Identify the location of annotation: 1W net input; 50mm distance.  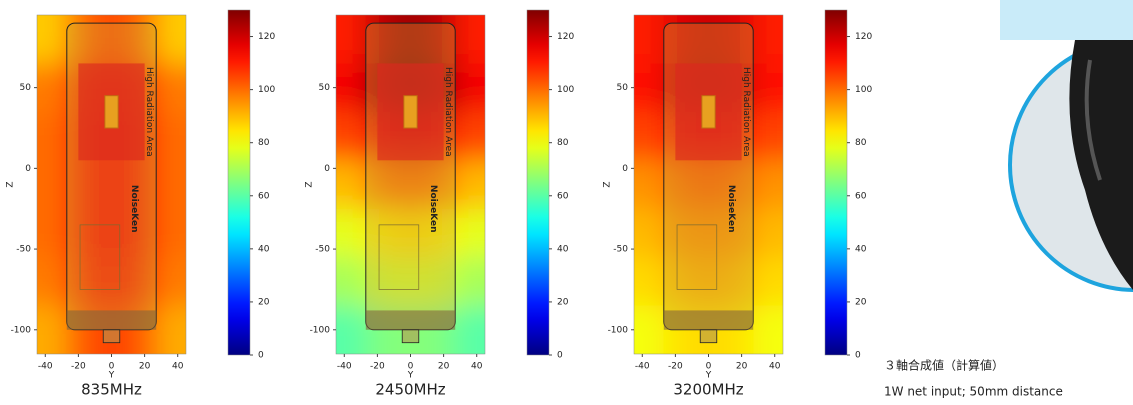
(973, 392).